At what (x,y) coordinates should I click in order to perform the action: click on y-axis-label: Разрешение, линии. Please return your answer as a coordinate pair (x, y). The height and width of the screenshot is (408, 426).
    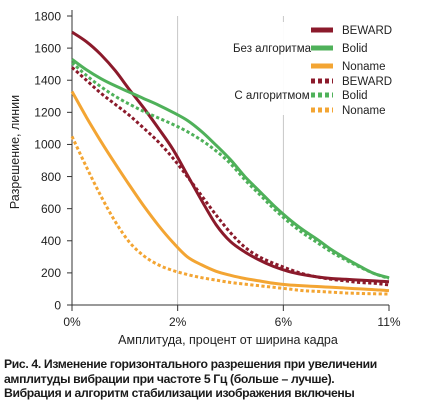
    Looking at the image, I should click on (15, 152).